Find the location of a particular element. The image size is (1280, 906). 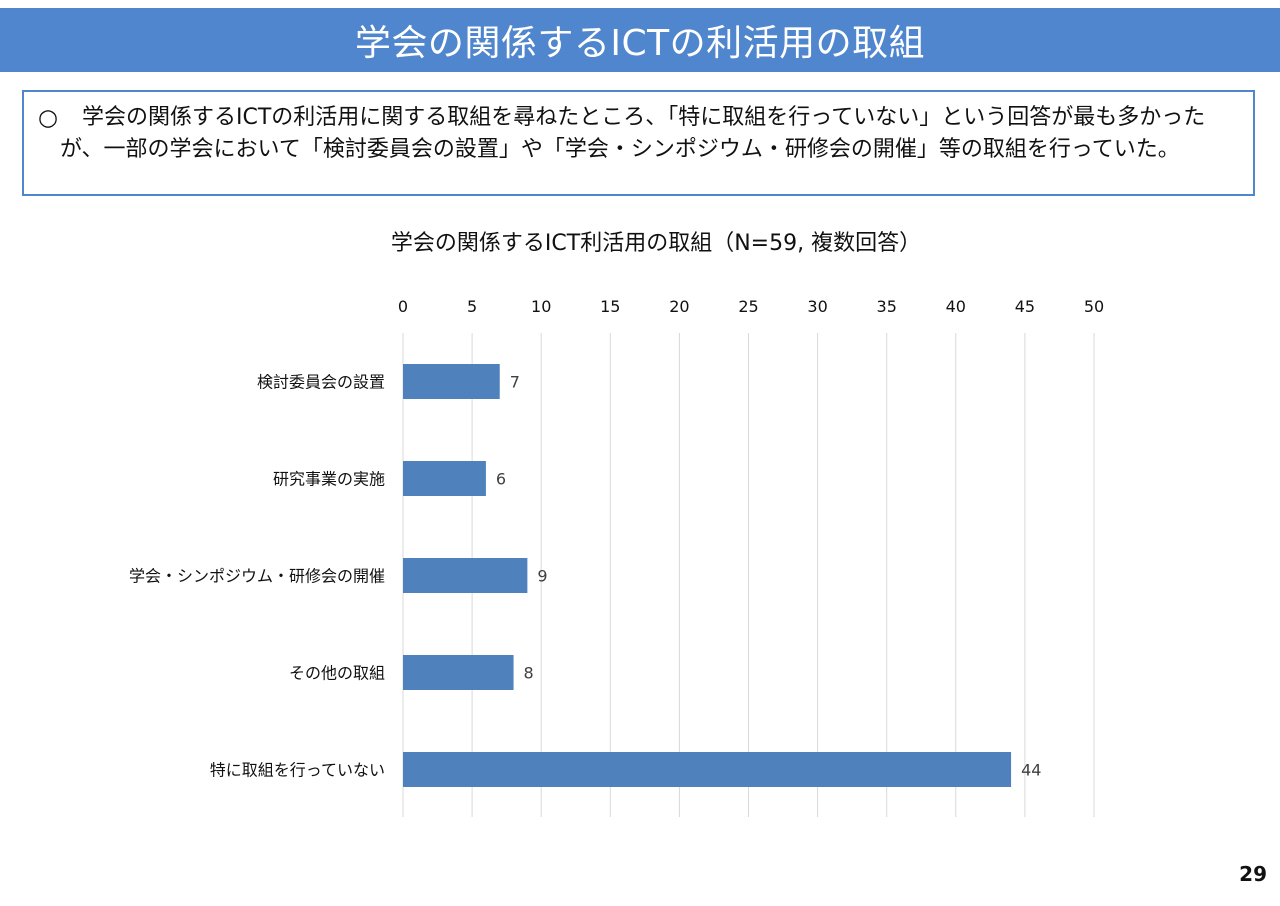

x-tick-label: 25 is located at coordinates (748, 306).